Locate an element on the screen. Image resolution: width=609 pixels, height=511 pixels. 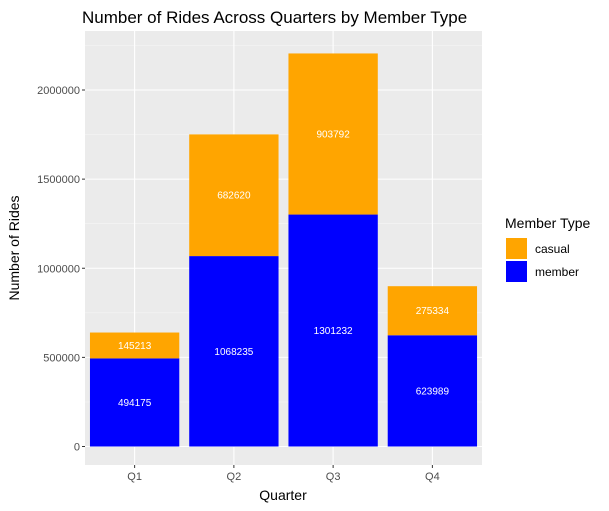
y-tick-label: 1000000 is located at coordinates (58, 269).